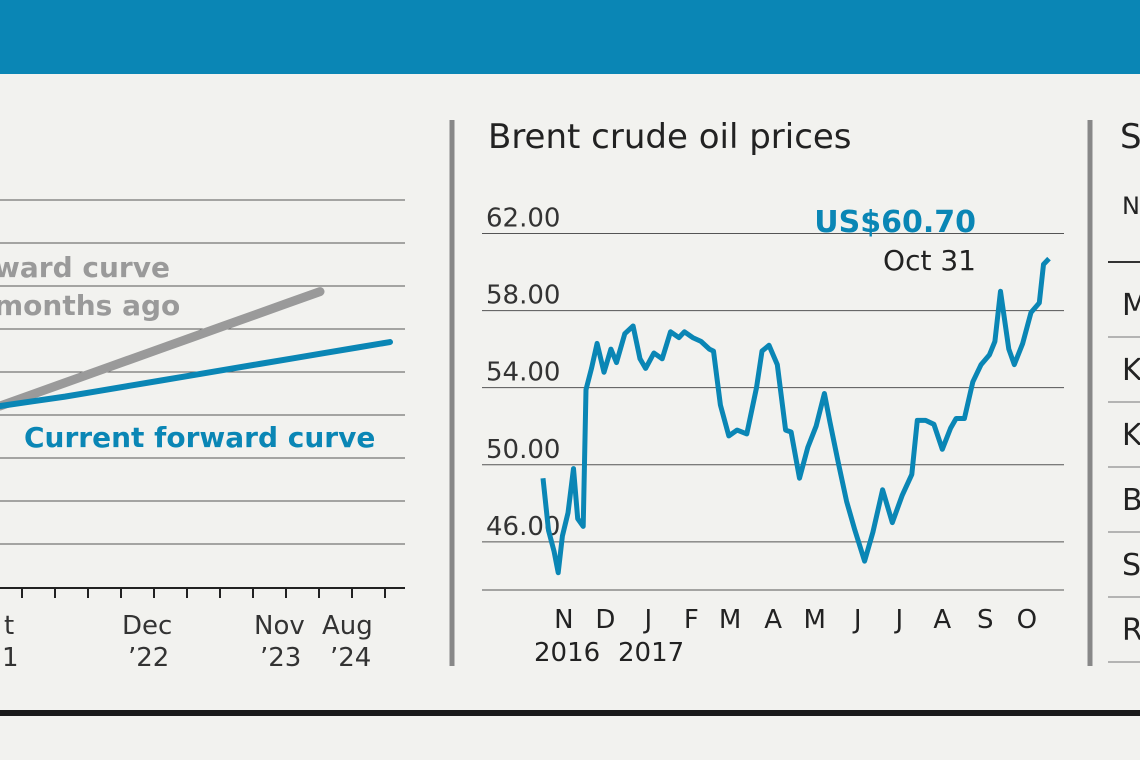  What do you see at coordinates (1131, 500) in the screenshot?
I see `table-row-label: B` at bounding box center [1131, 500].